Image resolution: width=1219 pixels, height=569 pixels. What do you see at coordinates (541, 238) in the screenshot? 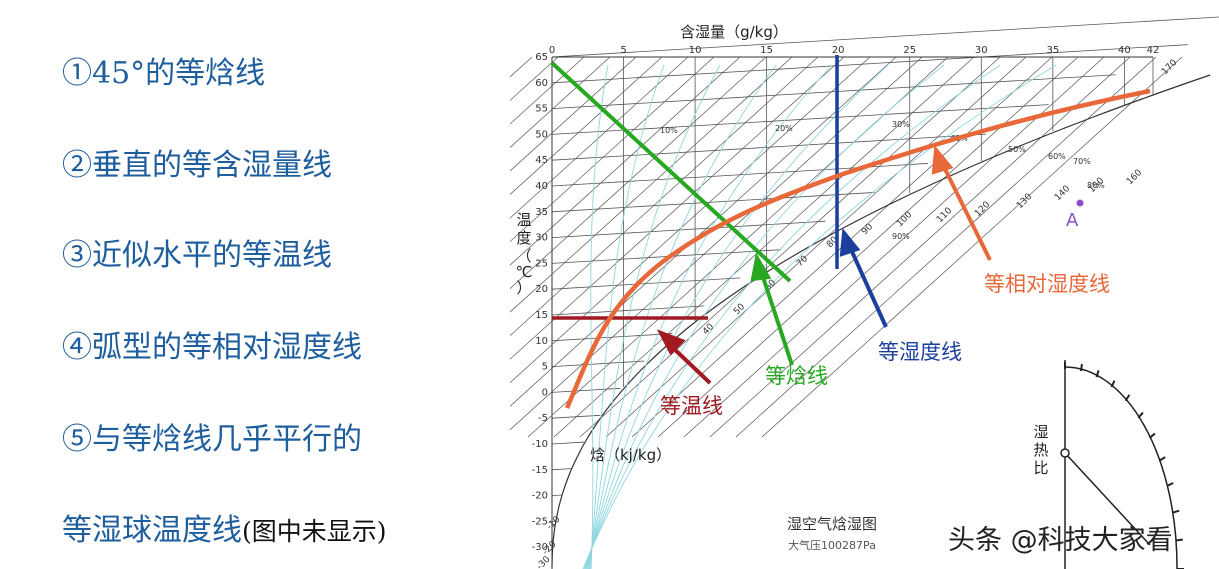
I see `left-tick-label: 30` at bounding box center [541, 238].